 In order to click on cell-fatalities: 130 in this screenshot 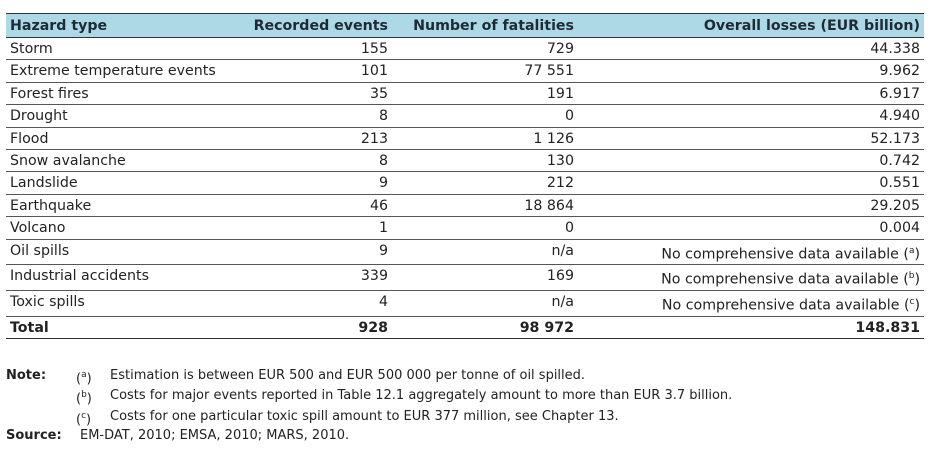, I will do `click(485, 161)`.